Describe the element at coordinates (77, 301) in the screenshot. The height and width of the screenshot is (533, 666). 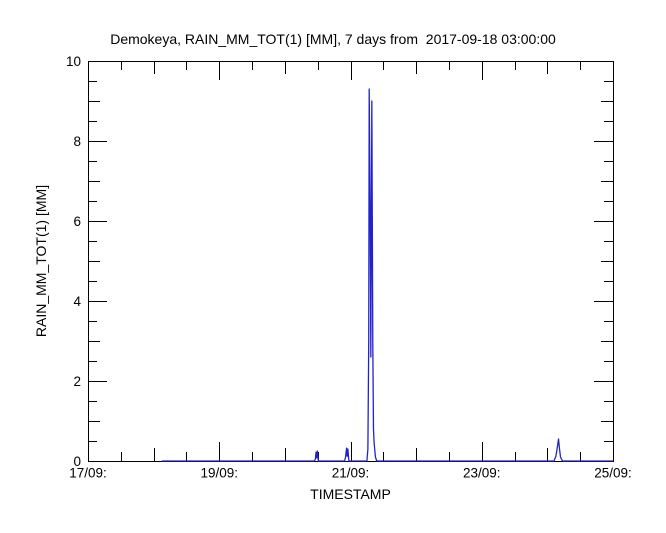
I see `y-tick-label-2: 4` at that location.